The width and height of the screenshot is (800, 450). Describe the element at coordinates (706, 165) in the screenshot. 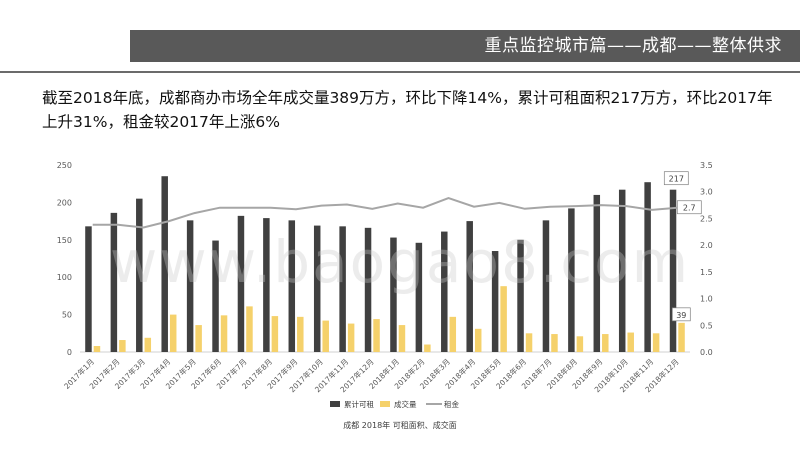

I see `y2-tick-label: 3.5` at that location.